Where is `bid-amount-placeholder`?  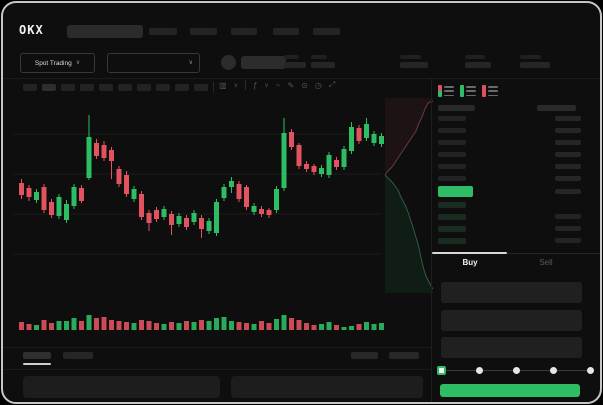
bid-amount-placeholder is located at coordinates (568, 240).